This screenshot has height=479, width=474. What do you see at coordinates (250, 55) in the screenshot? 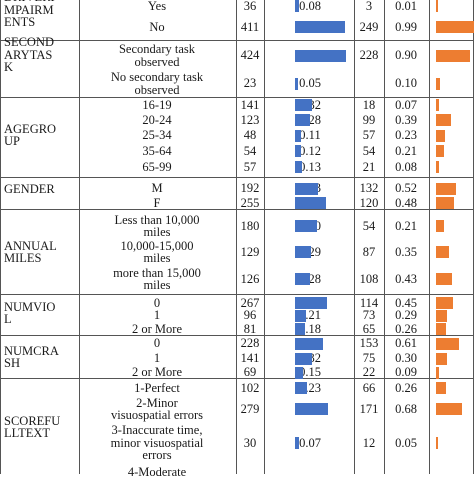
I see `count-left: 424` at bounding box center [250, 55].